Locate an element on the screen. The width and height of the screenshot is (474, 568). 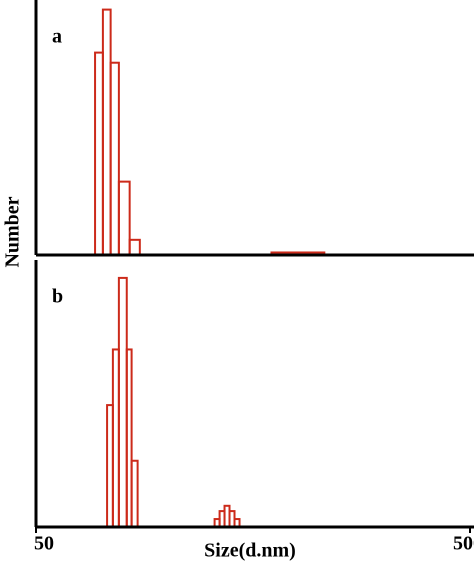
x-tick-label: 50000 is located at coordinates (463, 544).